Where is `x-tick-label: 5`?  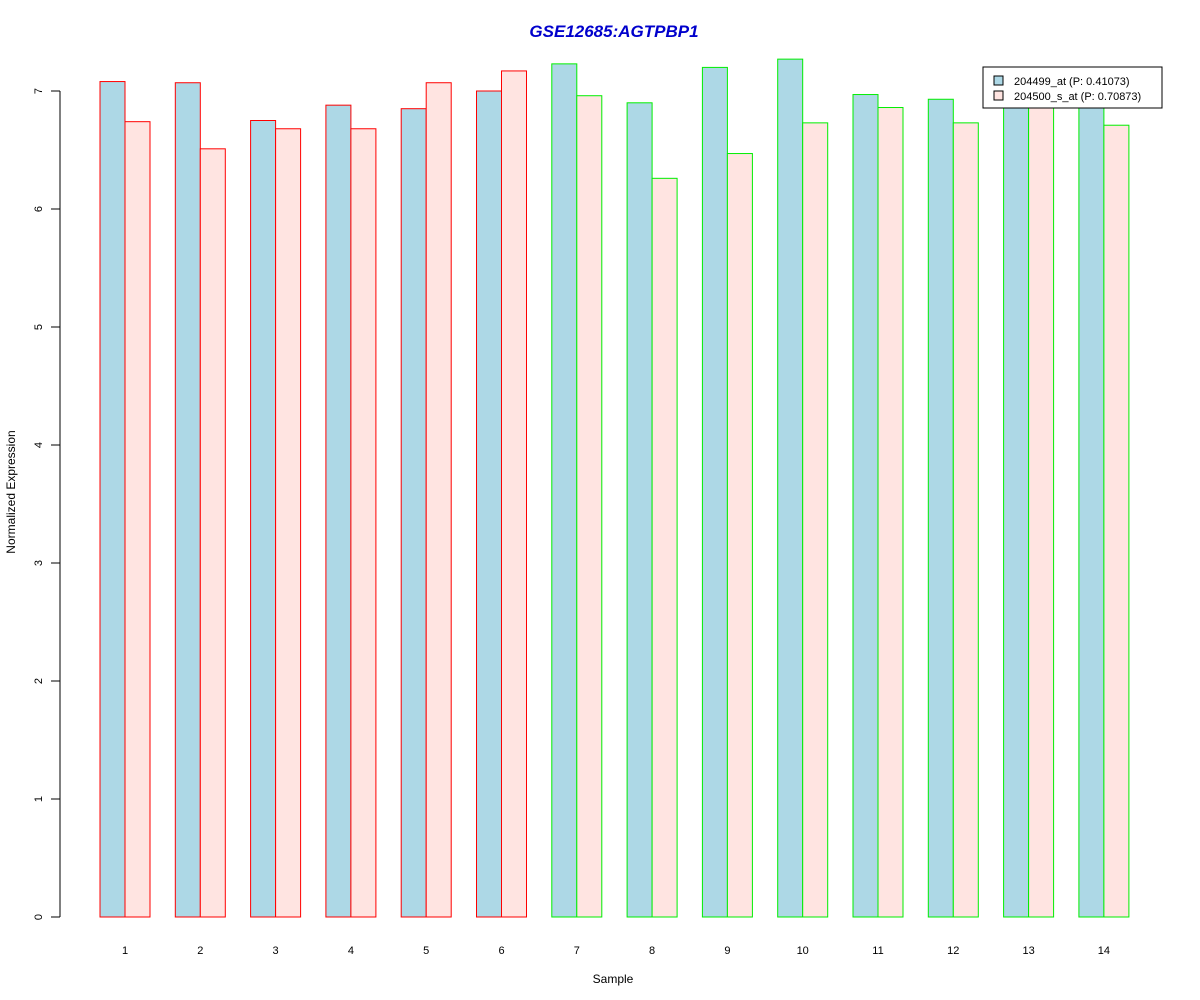 x-tick-label: 5 is located at coordinates (426, 951).